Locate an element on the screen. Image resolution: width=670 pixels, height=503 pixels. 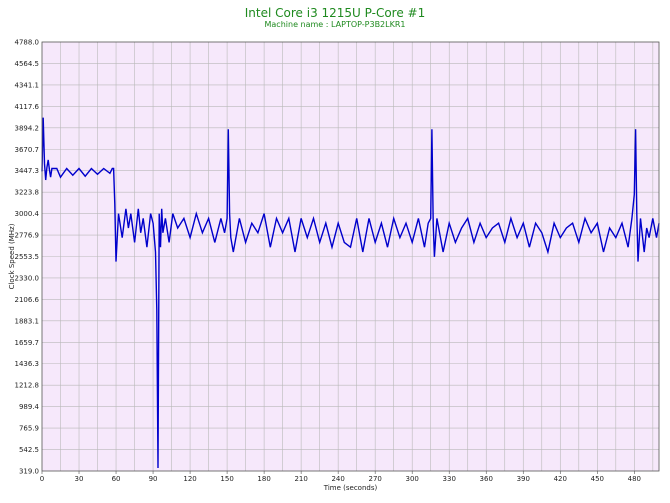
x-tick-label: 480 is located at coordinates (634, 479).